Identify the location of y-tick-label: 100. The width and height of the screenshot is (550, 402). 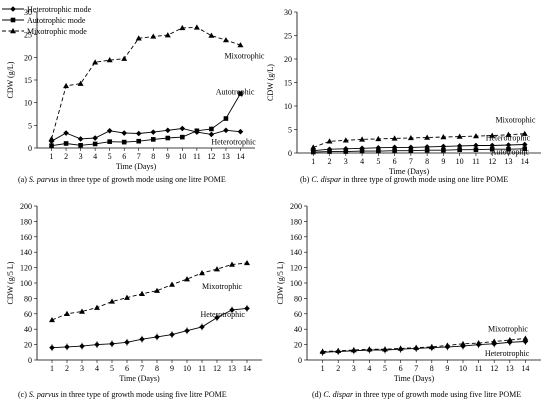
(296, 283).